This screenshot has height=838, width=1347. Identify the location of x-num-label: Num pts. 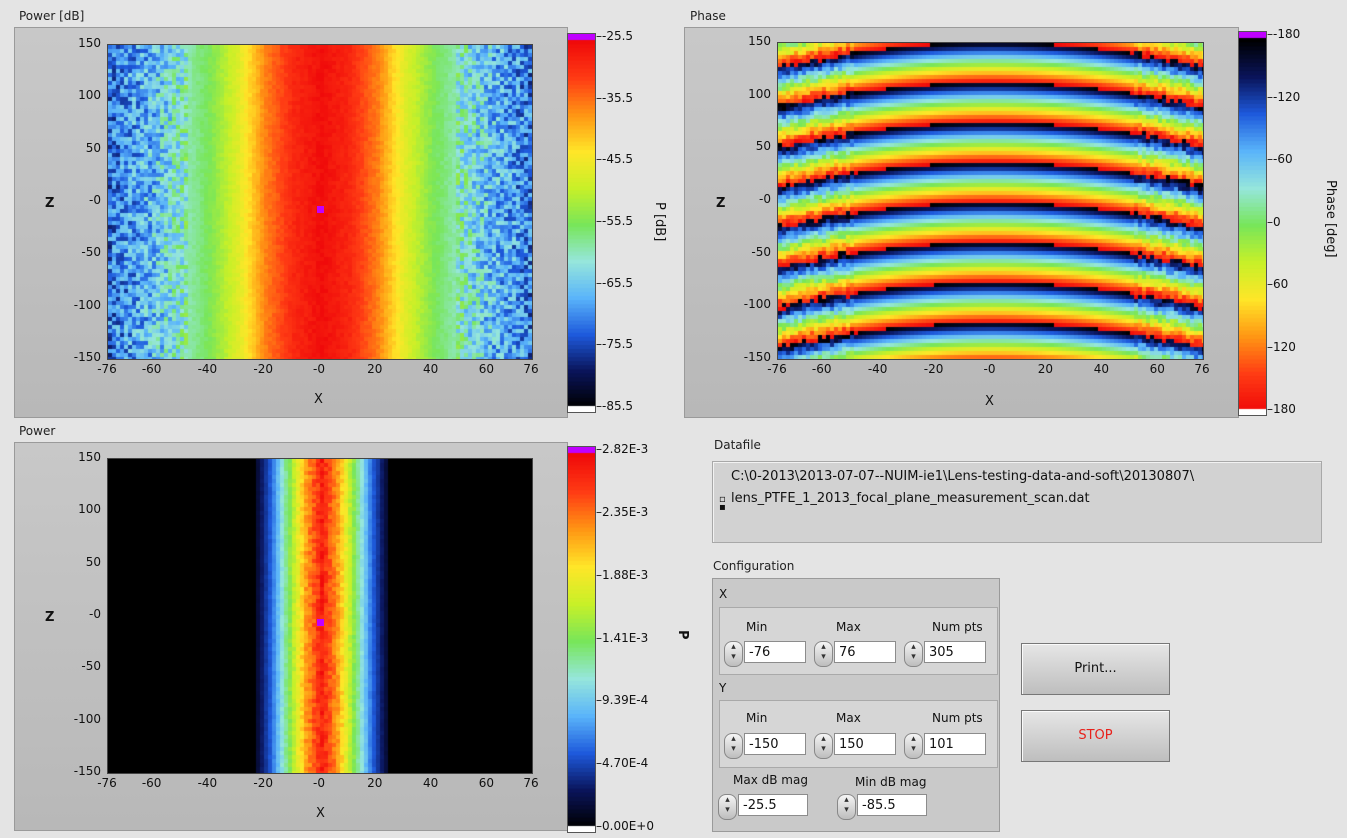
(957, 627).